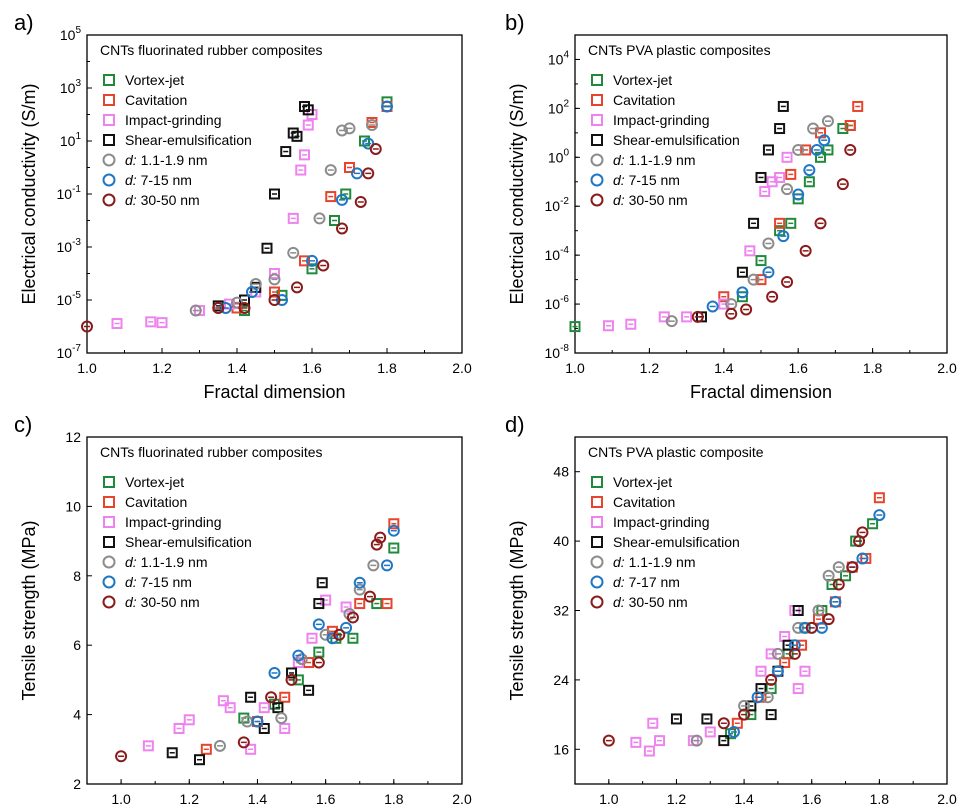 This screenshot has width=962, height=811. What do you see at coordinates (69, 246) in the screenshot?
I see `y-tick-label: 10⁻³` at bounding box center [69, 246].